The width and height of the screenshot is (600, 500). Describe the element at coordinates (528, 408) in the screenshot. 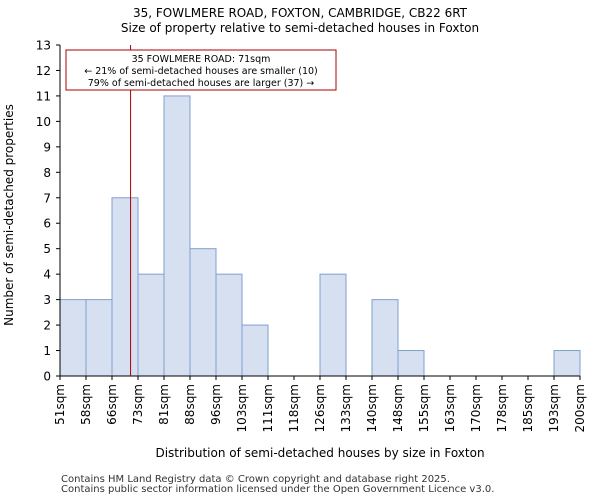

I see `x-tick-label: 185sqm` at that location.